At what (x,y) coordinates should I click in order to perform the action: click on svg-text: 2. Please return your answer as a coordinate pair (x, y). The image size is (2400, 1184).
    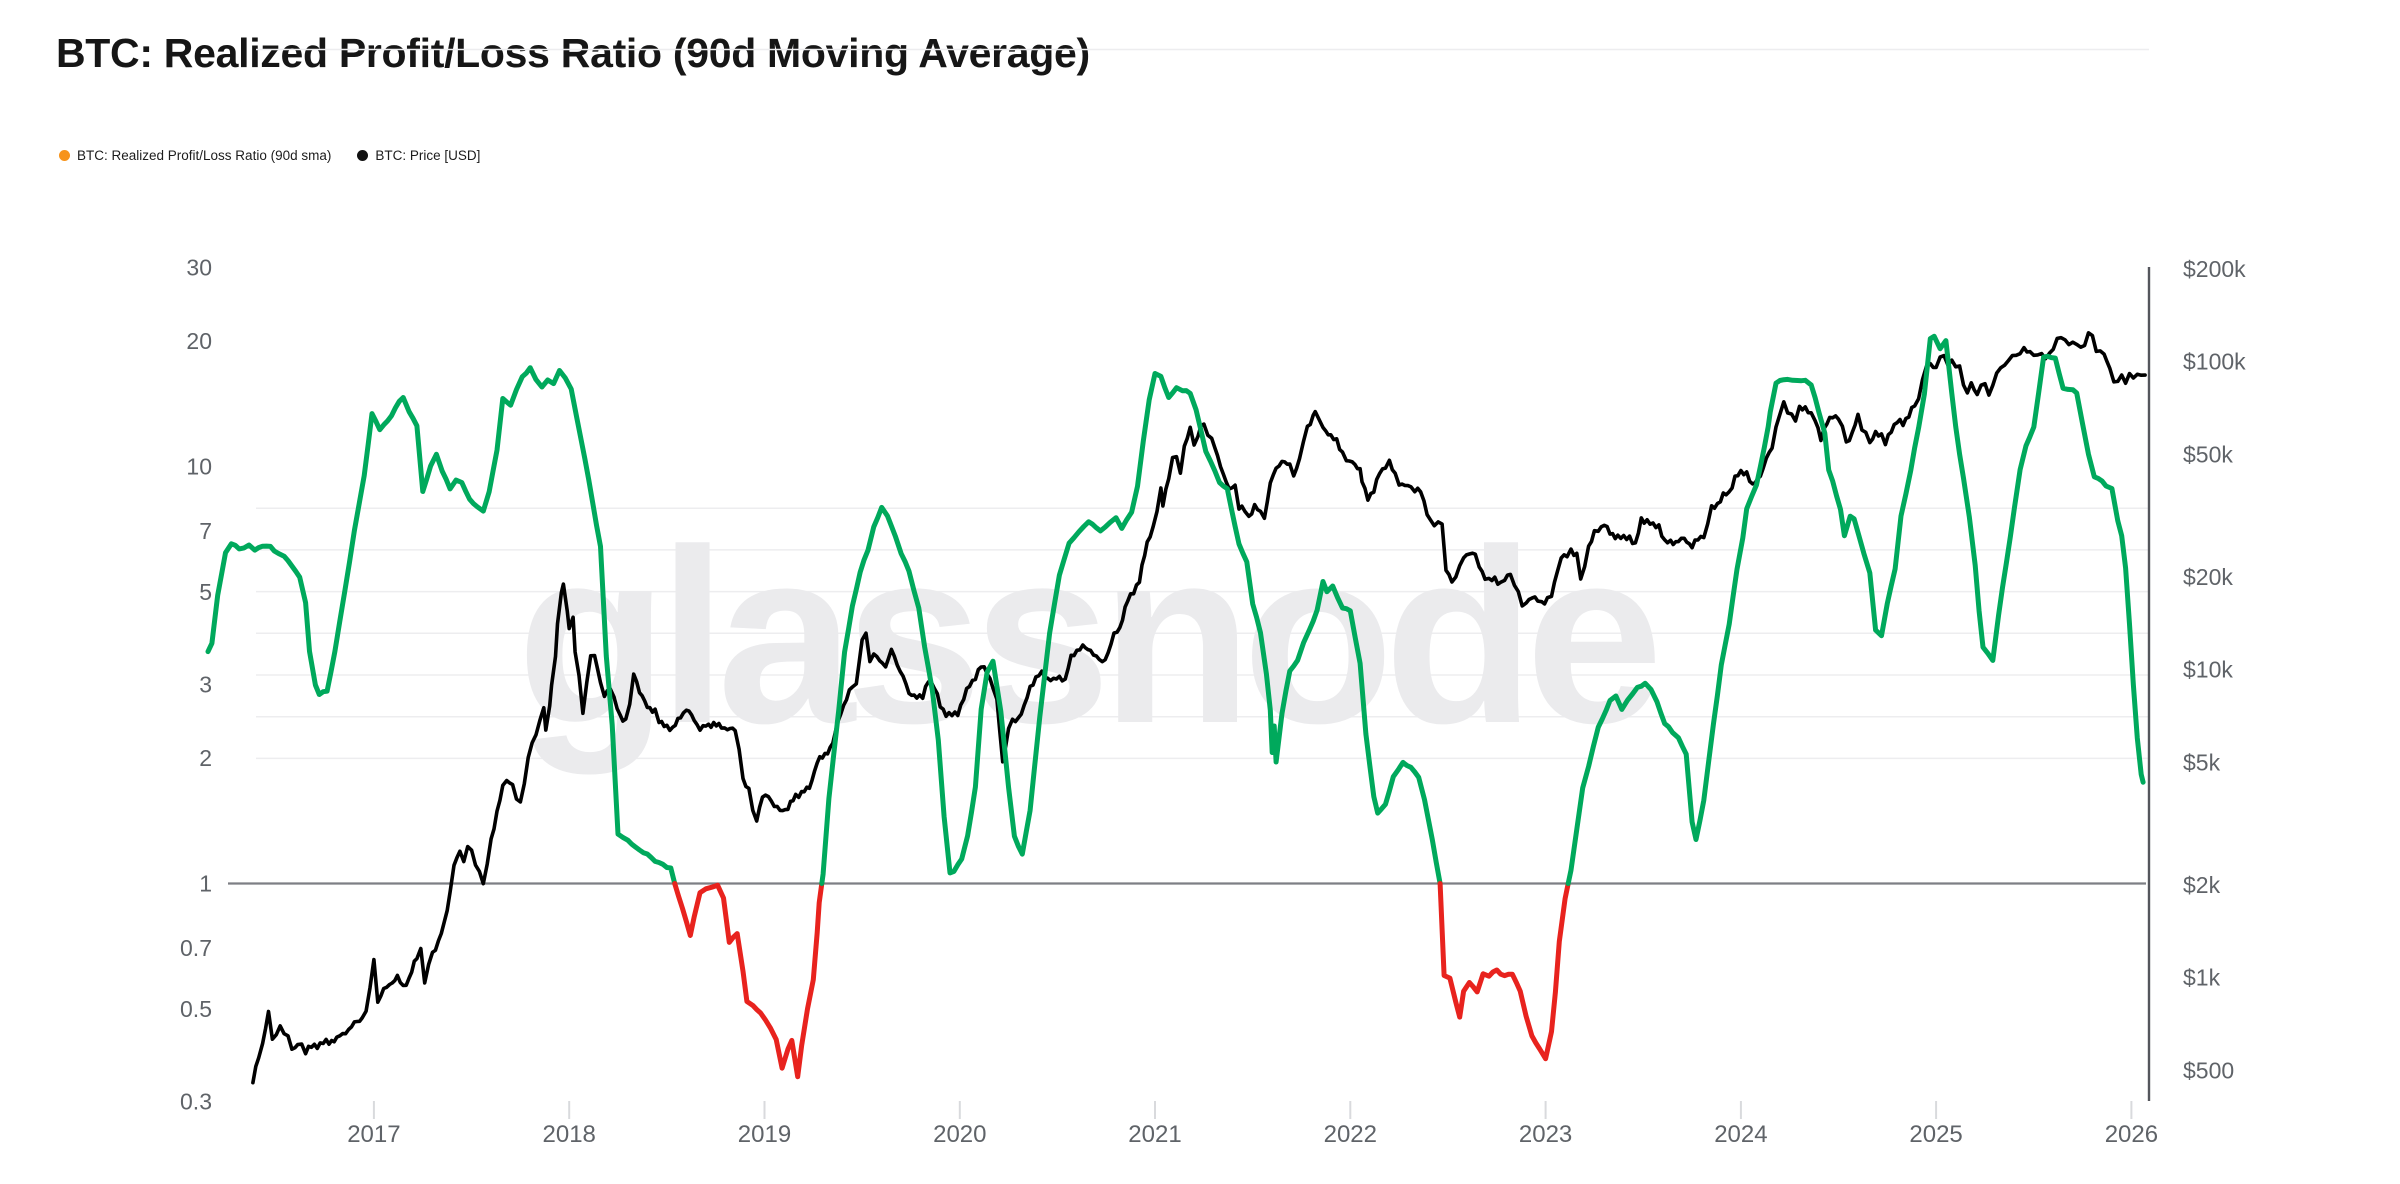
    Looking at the image, I should click on (205, 758).